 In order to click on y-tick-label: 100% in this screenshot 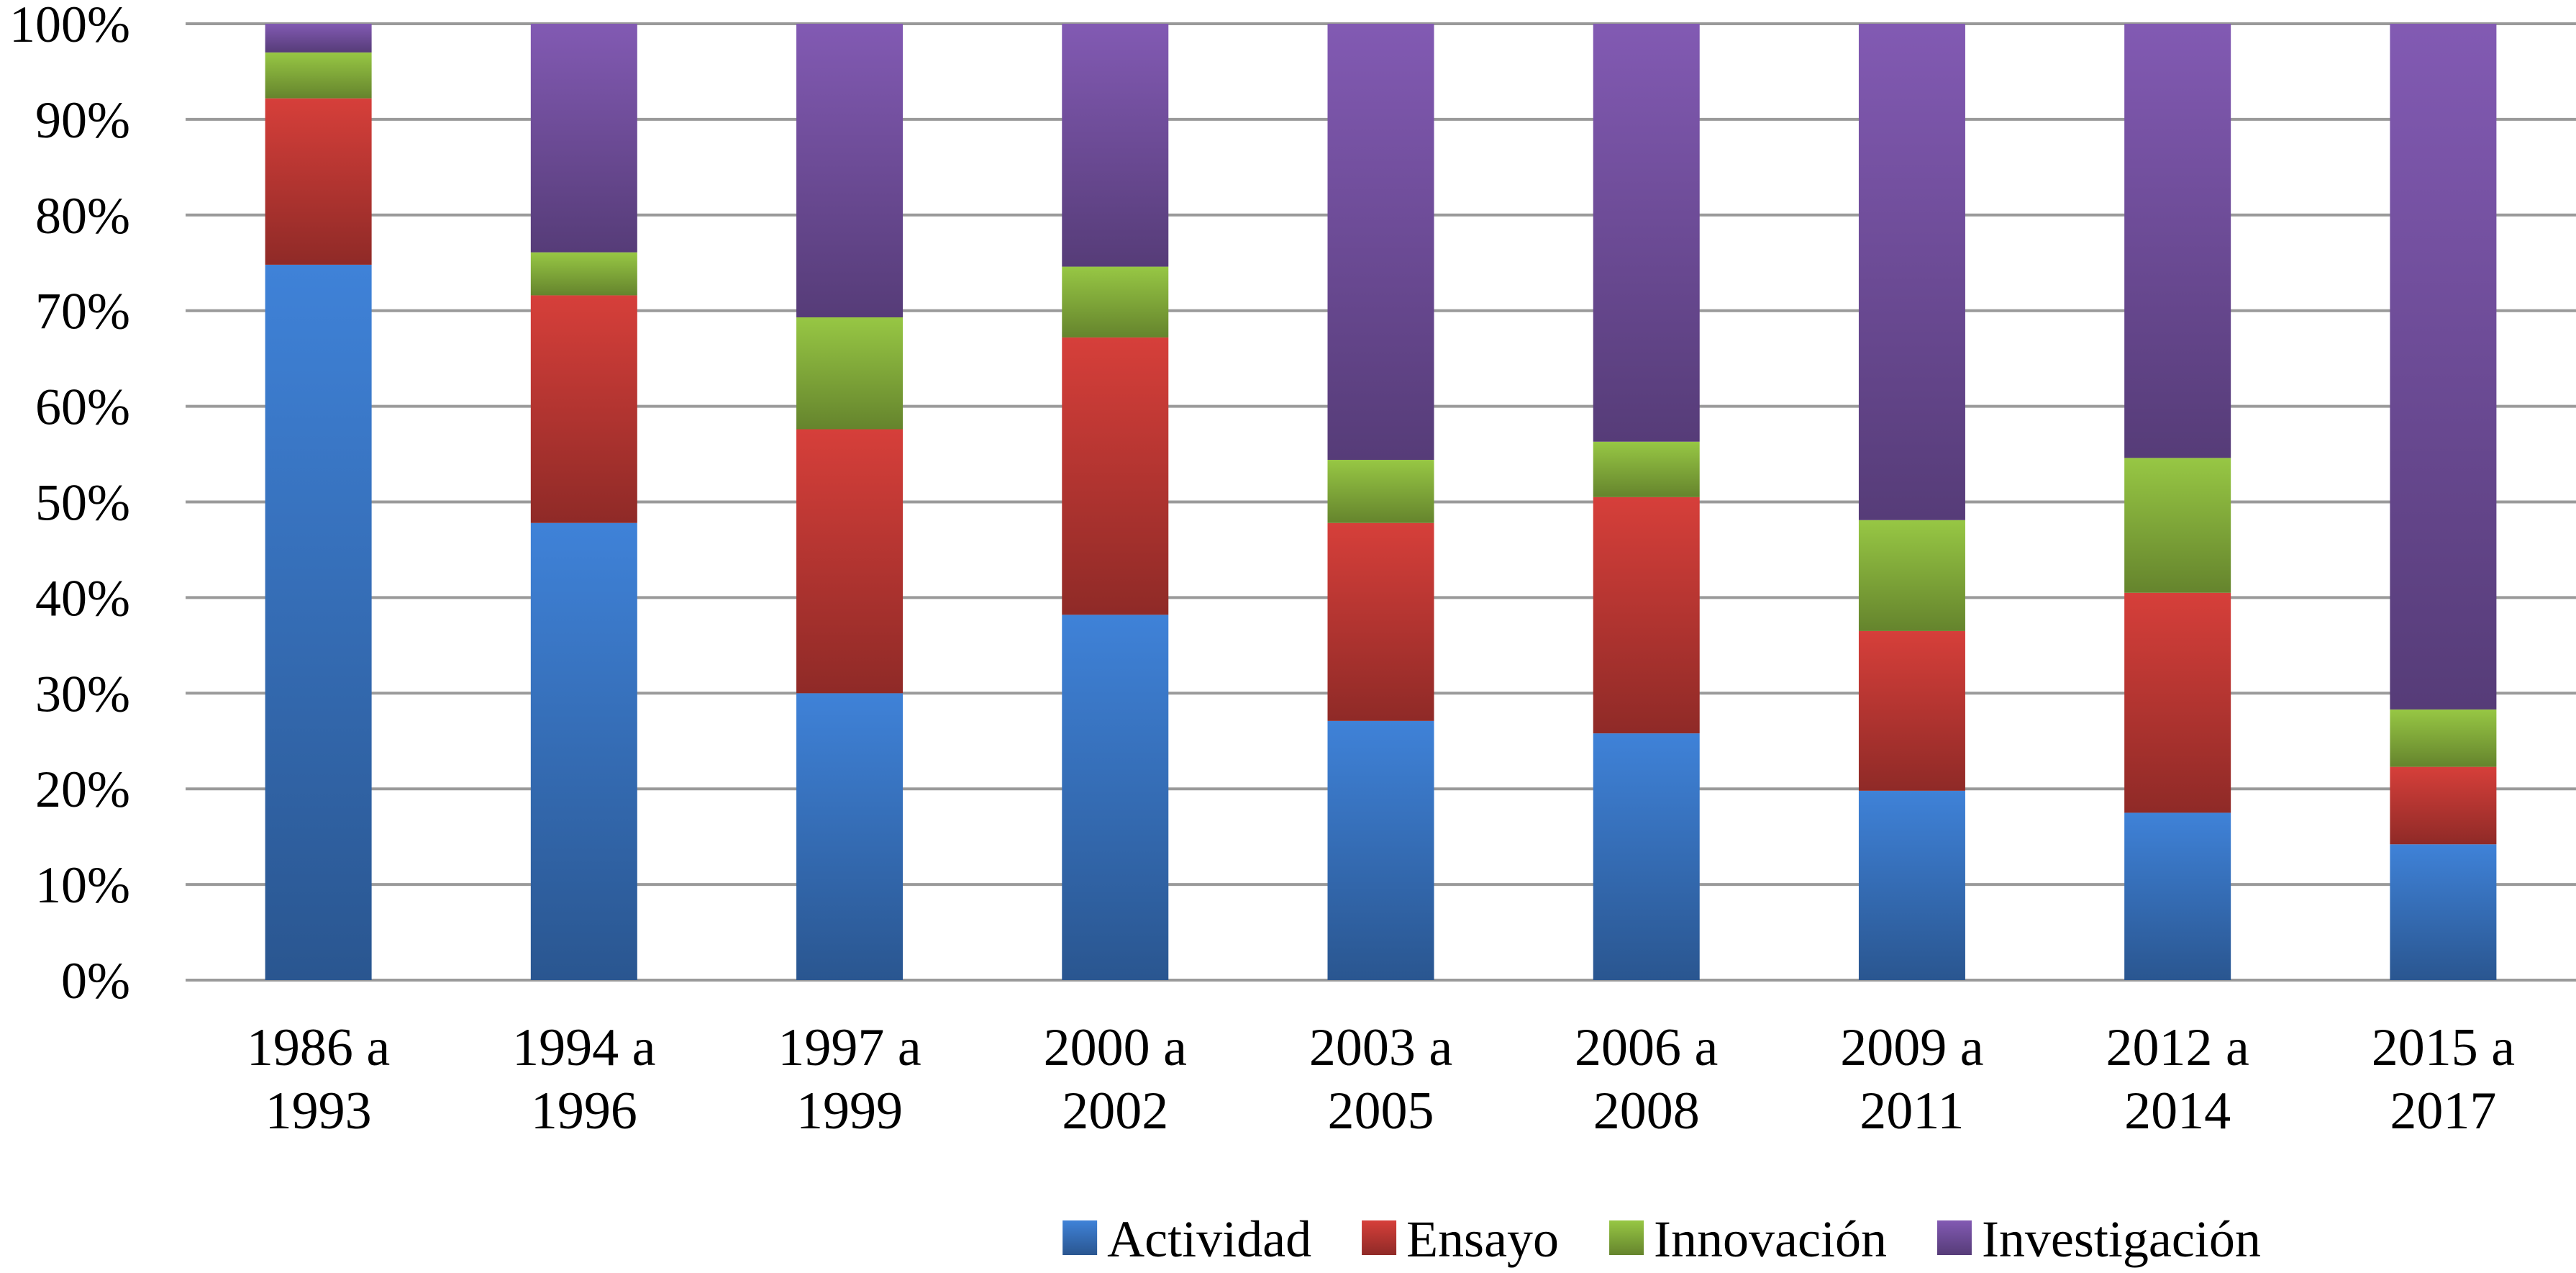, I will do `click(69, 26)`.